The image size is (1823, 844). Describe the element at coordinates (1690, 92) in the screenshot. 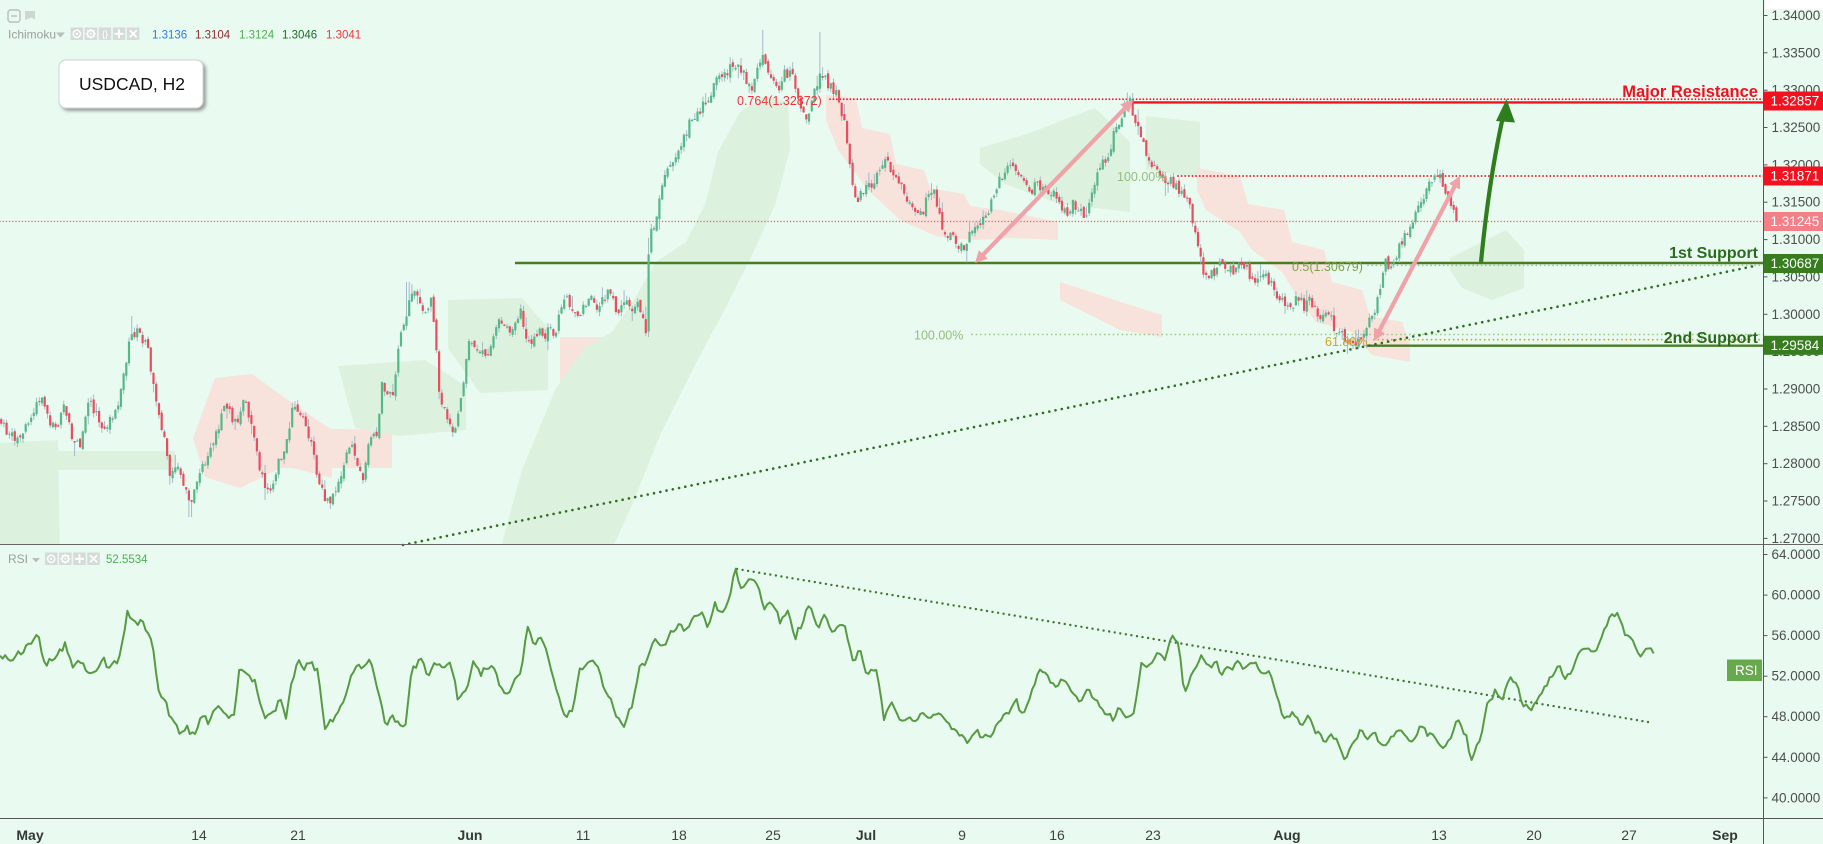

I see `svg-text: Major Resistance` at that location.